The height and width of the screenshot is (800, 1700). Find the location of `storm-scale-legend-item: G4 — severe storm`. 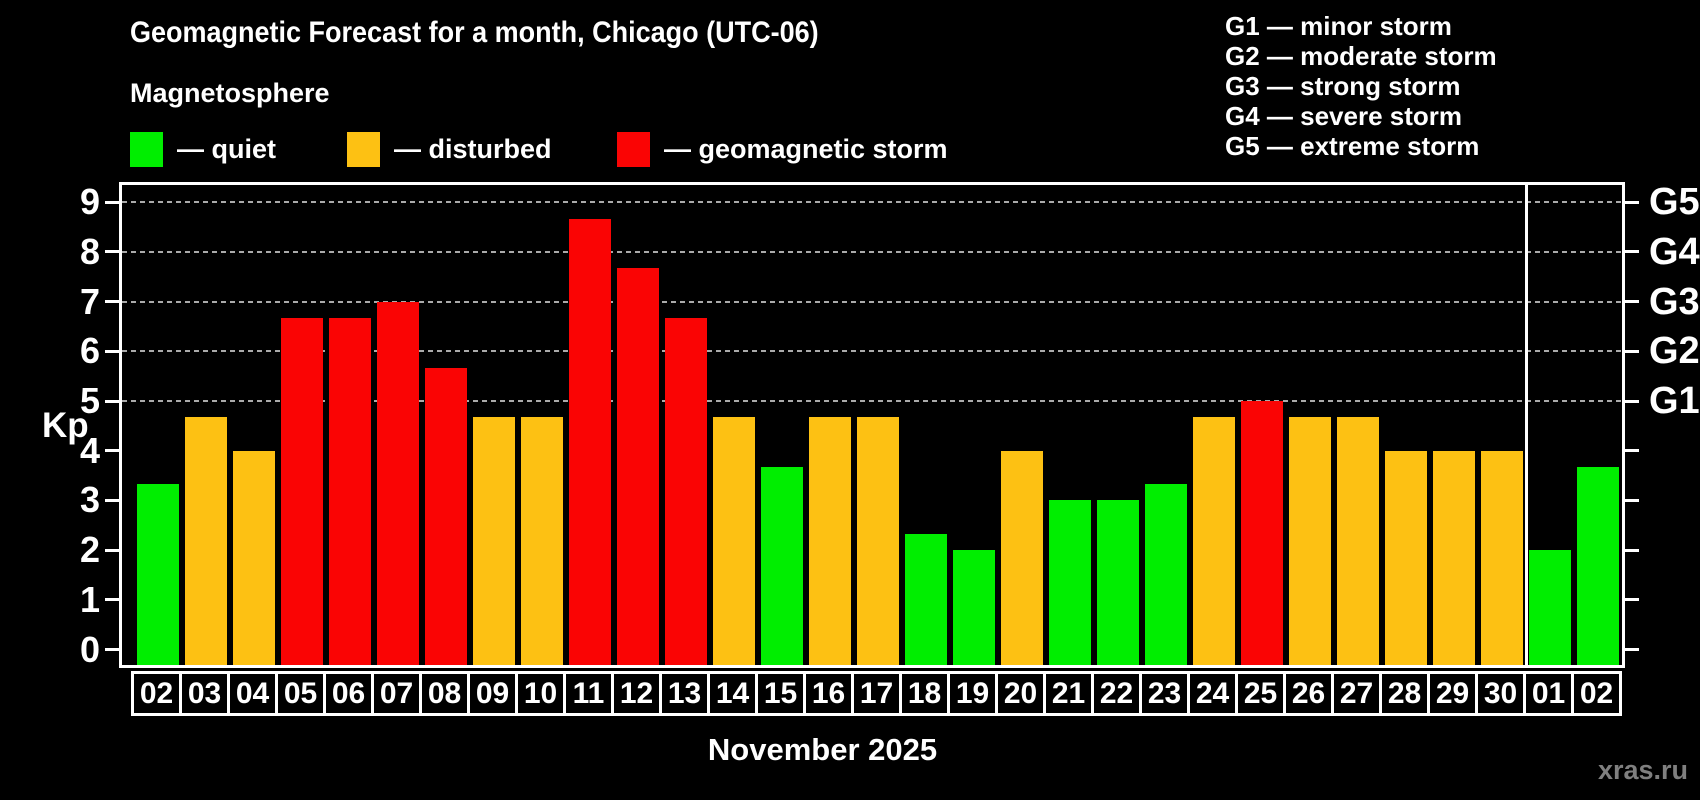

storm-scale-legend-item: G4 — severe storm is located at coordinates (1344, 116).